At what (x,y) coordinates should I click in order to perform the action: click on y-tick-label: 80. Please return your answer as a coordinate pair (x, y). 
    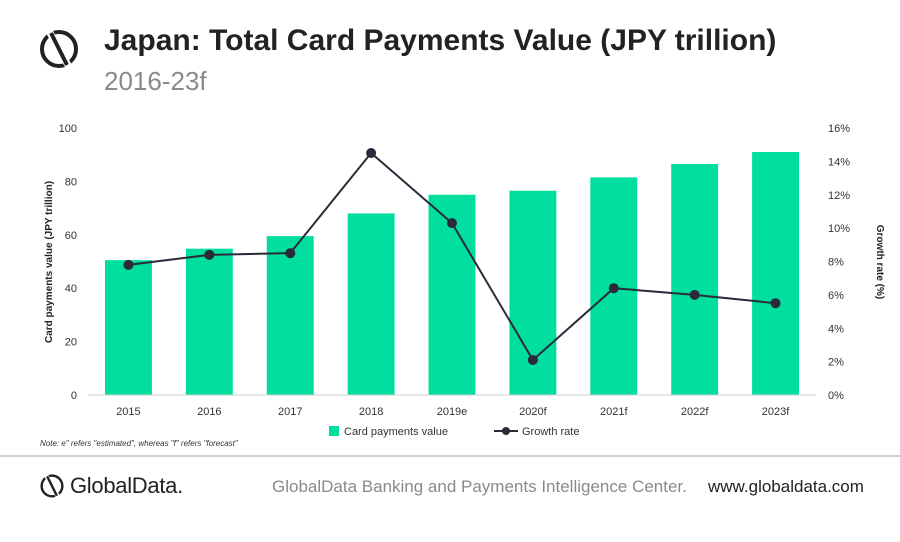
    Looking at the image, I should click on (71, 182).